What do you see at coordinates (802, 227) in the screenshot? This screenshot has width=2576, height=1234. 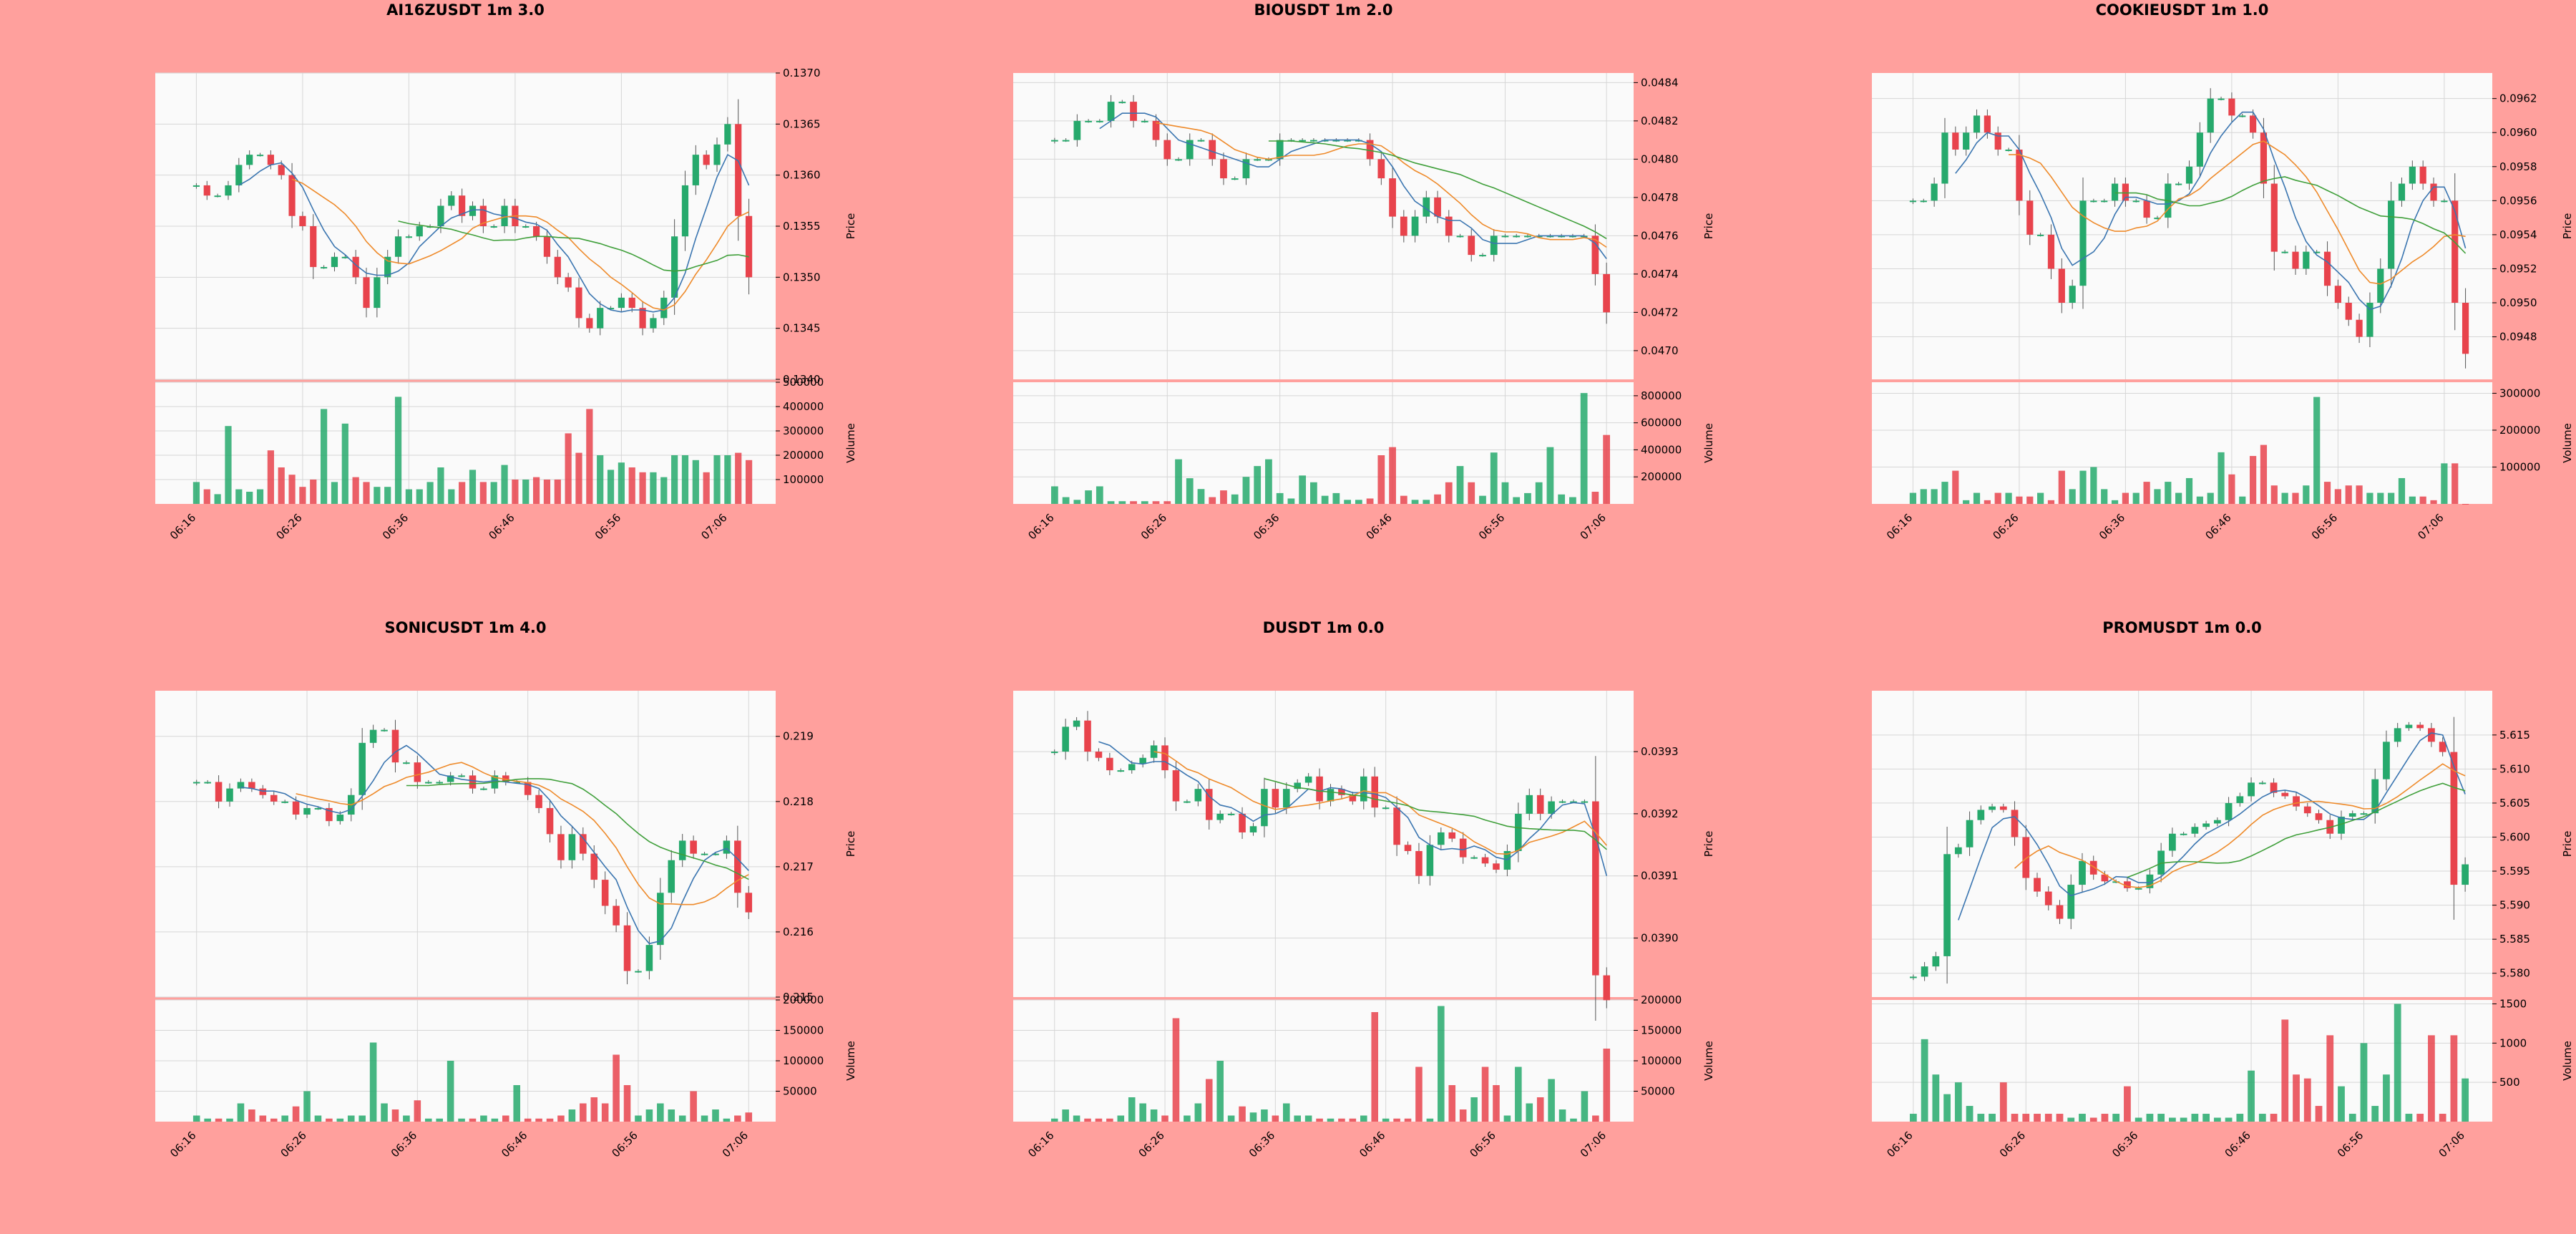 I see `price-tick-label: 0.1355` at bounding box center [802, 227].